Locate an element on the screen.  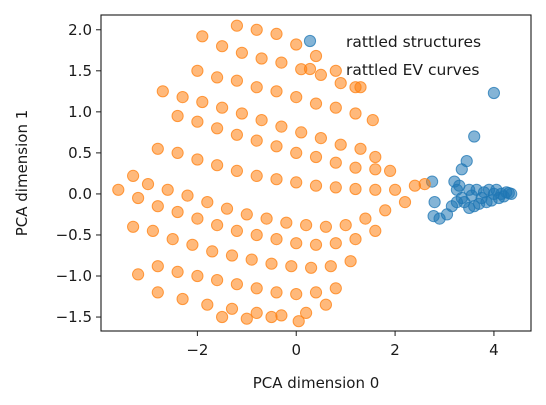
y-tick-label-3: 0.0 is located at coordinates (80, 194).